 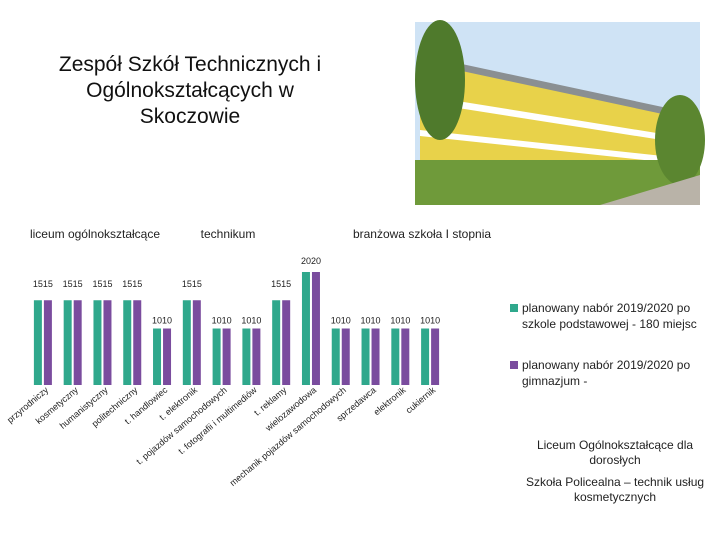 I want to click on group-label: technikum, so click(x=228, y=234).